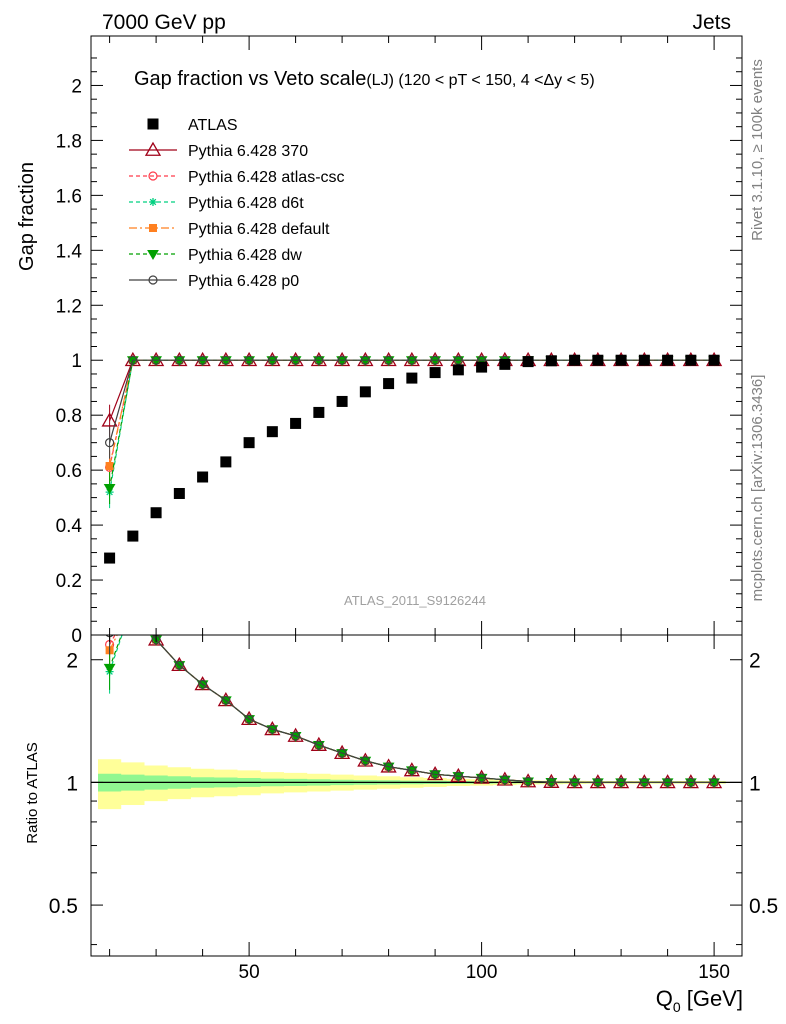 Image resolution: width=786 pixels, height=1024 pixels. What do you see at coordinates (69, 471) in the screenshot?
I see `y-tick-label: 0.6` at bounding box center [69, 471].